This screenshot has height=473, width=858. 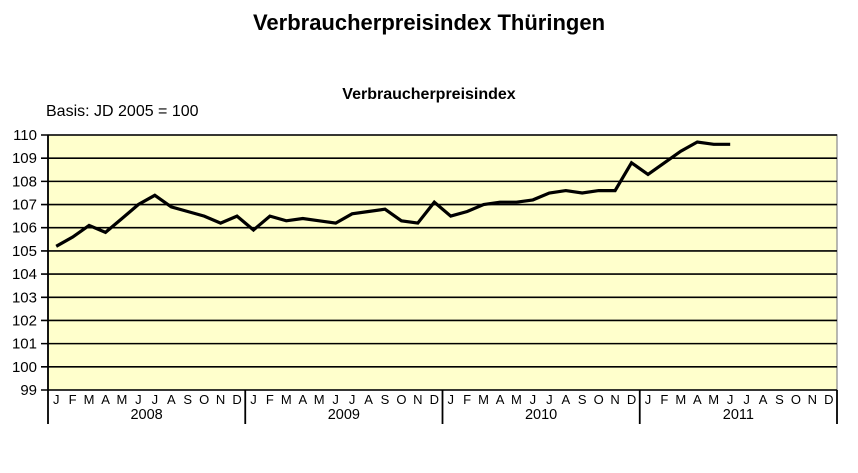 I want to click on x-axis-year-label: 2011, so click(x=738, y=415).